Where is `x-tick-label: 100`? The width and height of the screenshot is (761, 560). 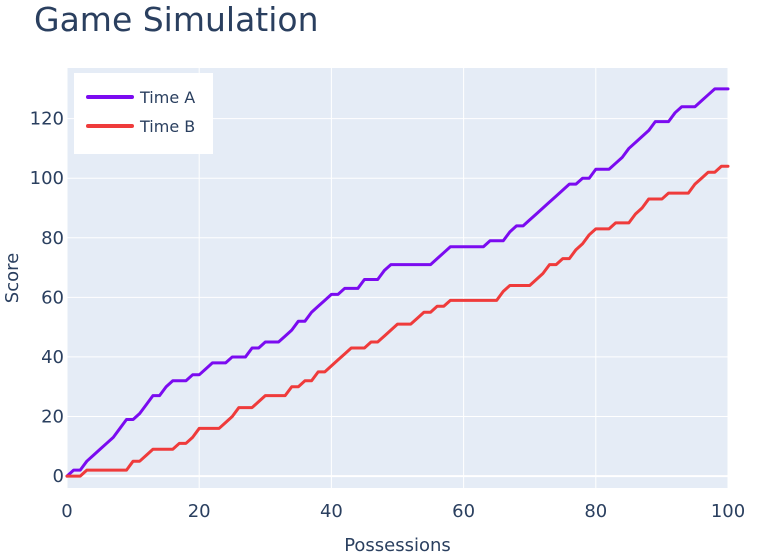 x-tick-label: 100 is located at coordinates (728, 511).